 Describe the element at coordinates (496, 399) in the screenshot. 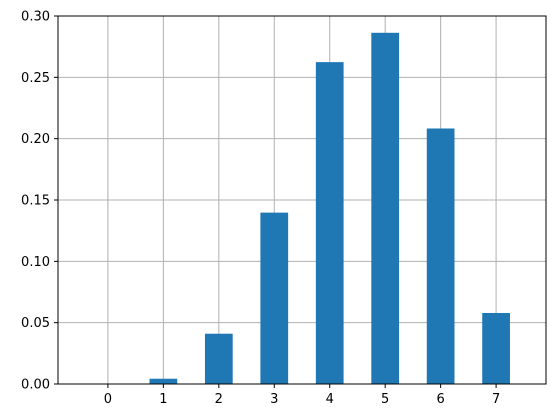

I see `x-tick-label: 7` at that location.